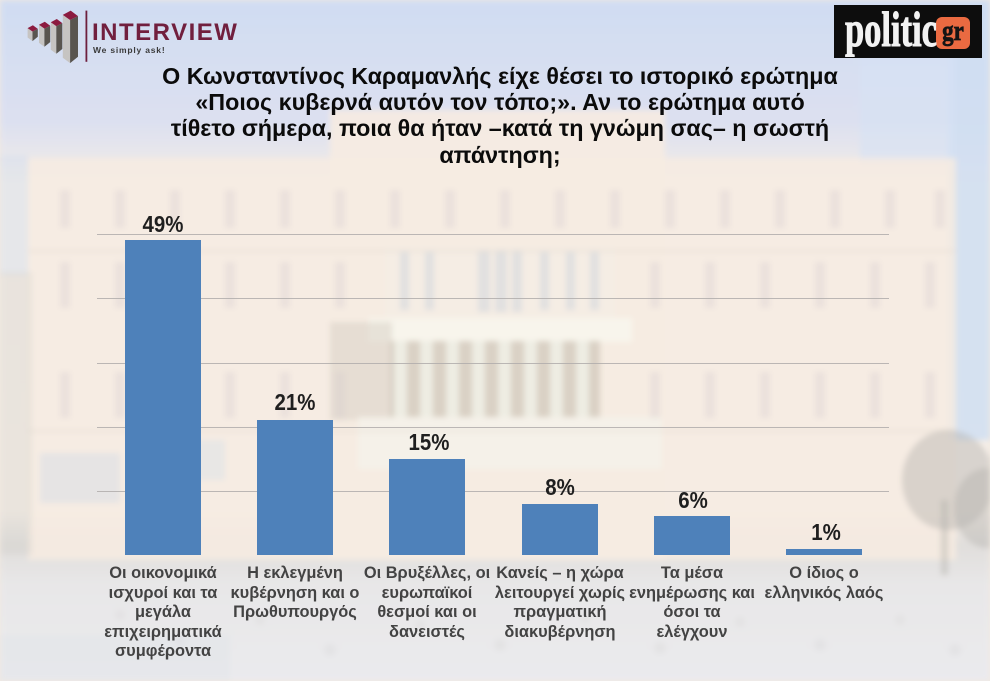 The height and width of the screenshot is (681, 990). Describe the element at coordinates (165, 32) in the screenshot. I see `svg-text: INTERVIEW` at that location.